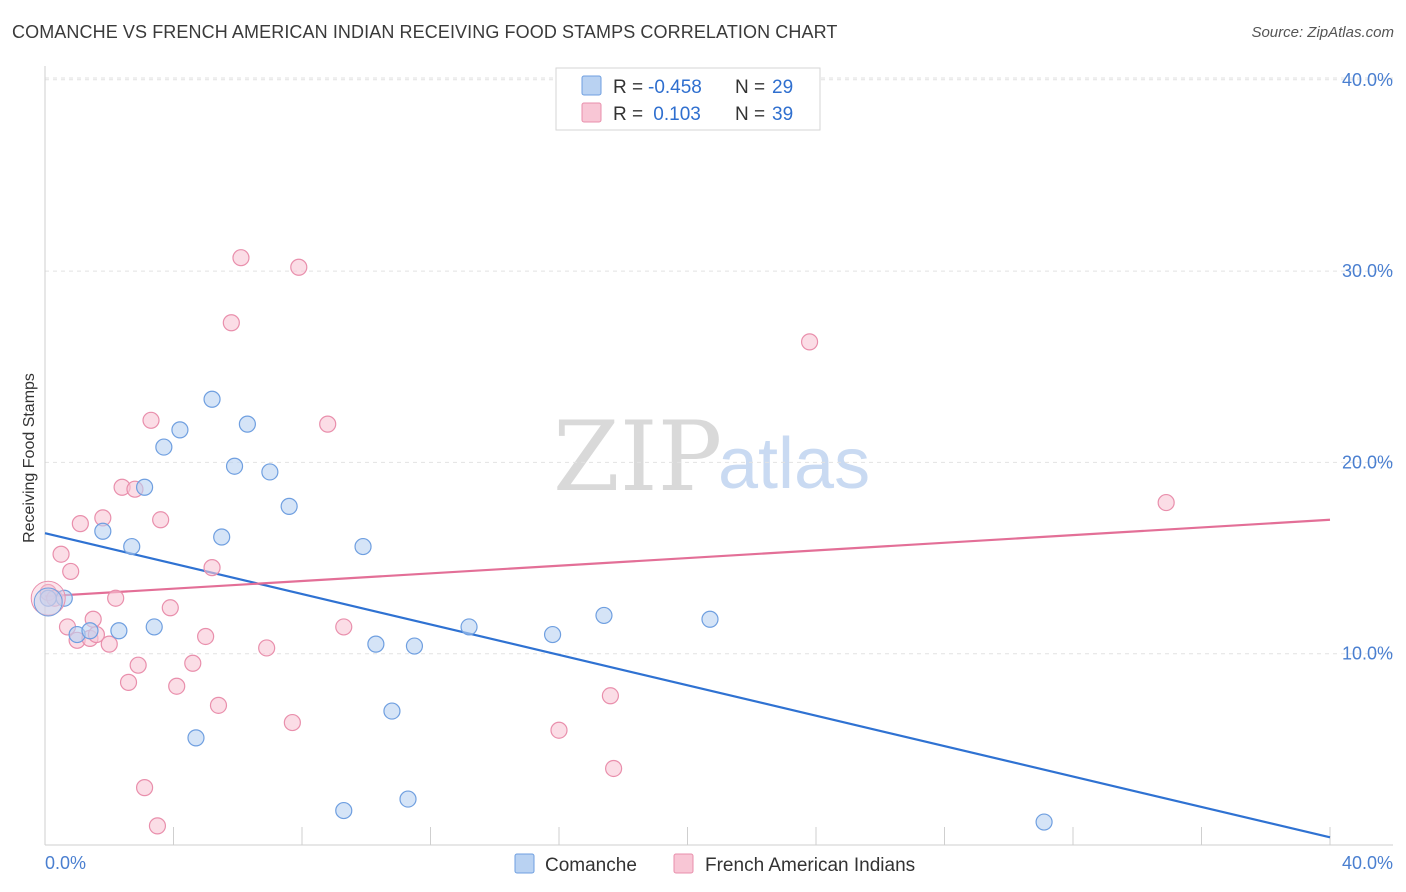  Describe the element at coordinates (675, 87) in the screenshot. I see `legend-r-value-comanche: -0.458` at that location.